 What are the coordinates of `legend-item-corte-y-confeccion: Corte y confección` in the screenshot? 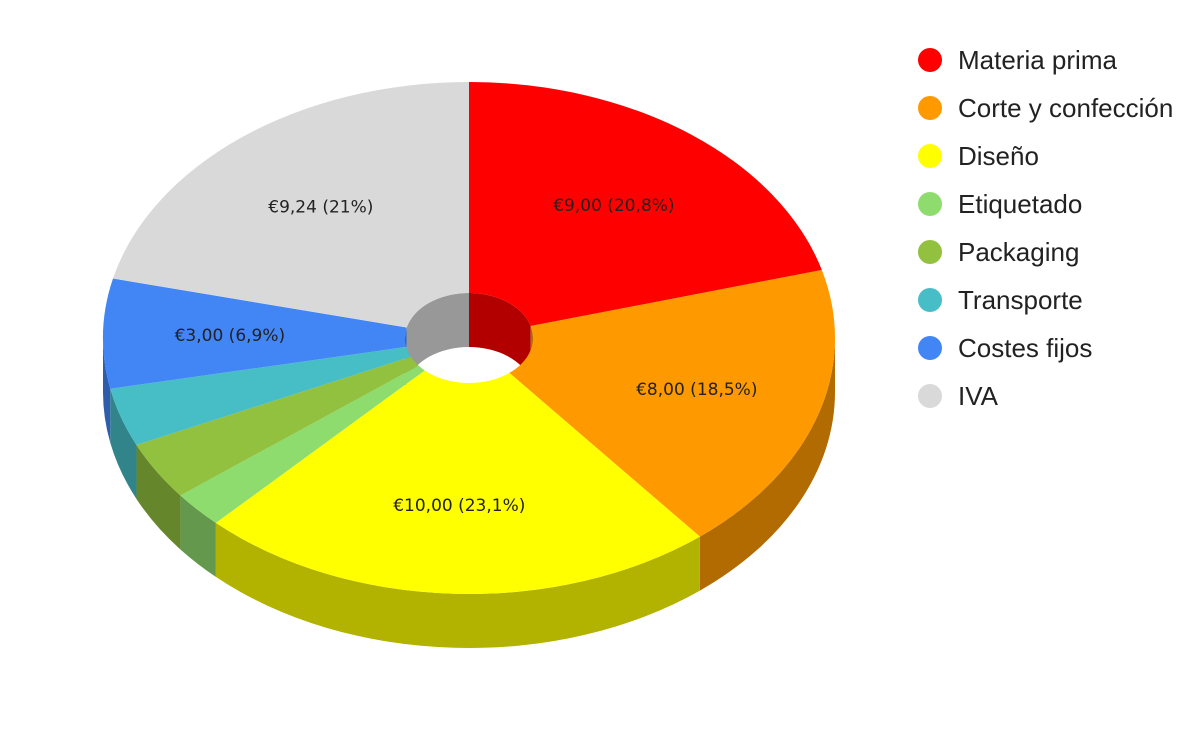 It's located at (1059, 108).